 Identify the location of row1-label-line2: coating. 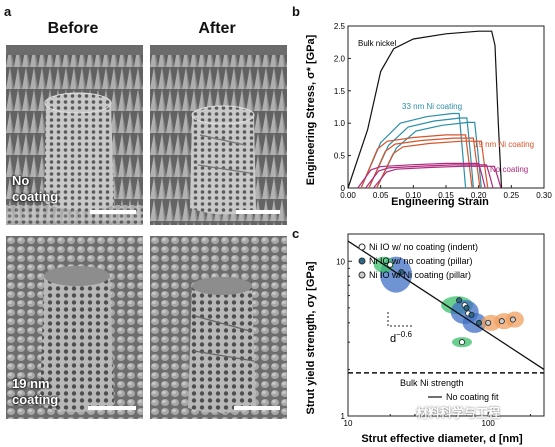
(35, 196).